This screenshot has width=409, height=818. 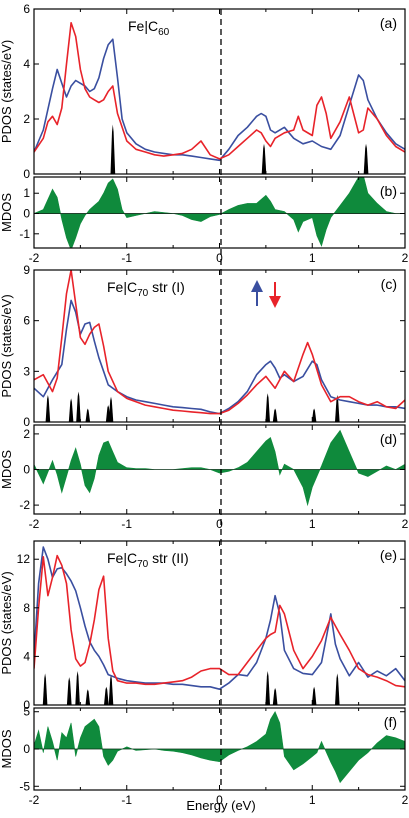 I want to click on y-tick-label: 5, so click(x=26, y=712).